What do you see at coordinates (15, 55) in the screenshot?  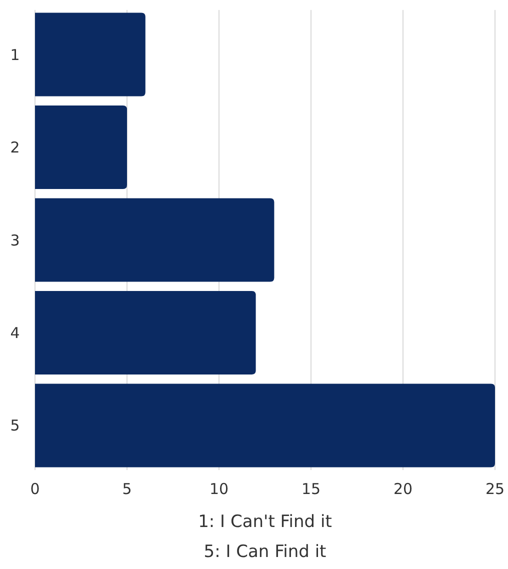 I see `y-tick-label: 1` at bounding box center [15, 55].